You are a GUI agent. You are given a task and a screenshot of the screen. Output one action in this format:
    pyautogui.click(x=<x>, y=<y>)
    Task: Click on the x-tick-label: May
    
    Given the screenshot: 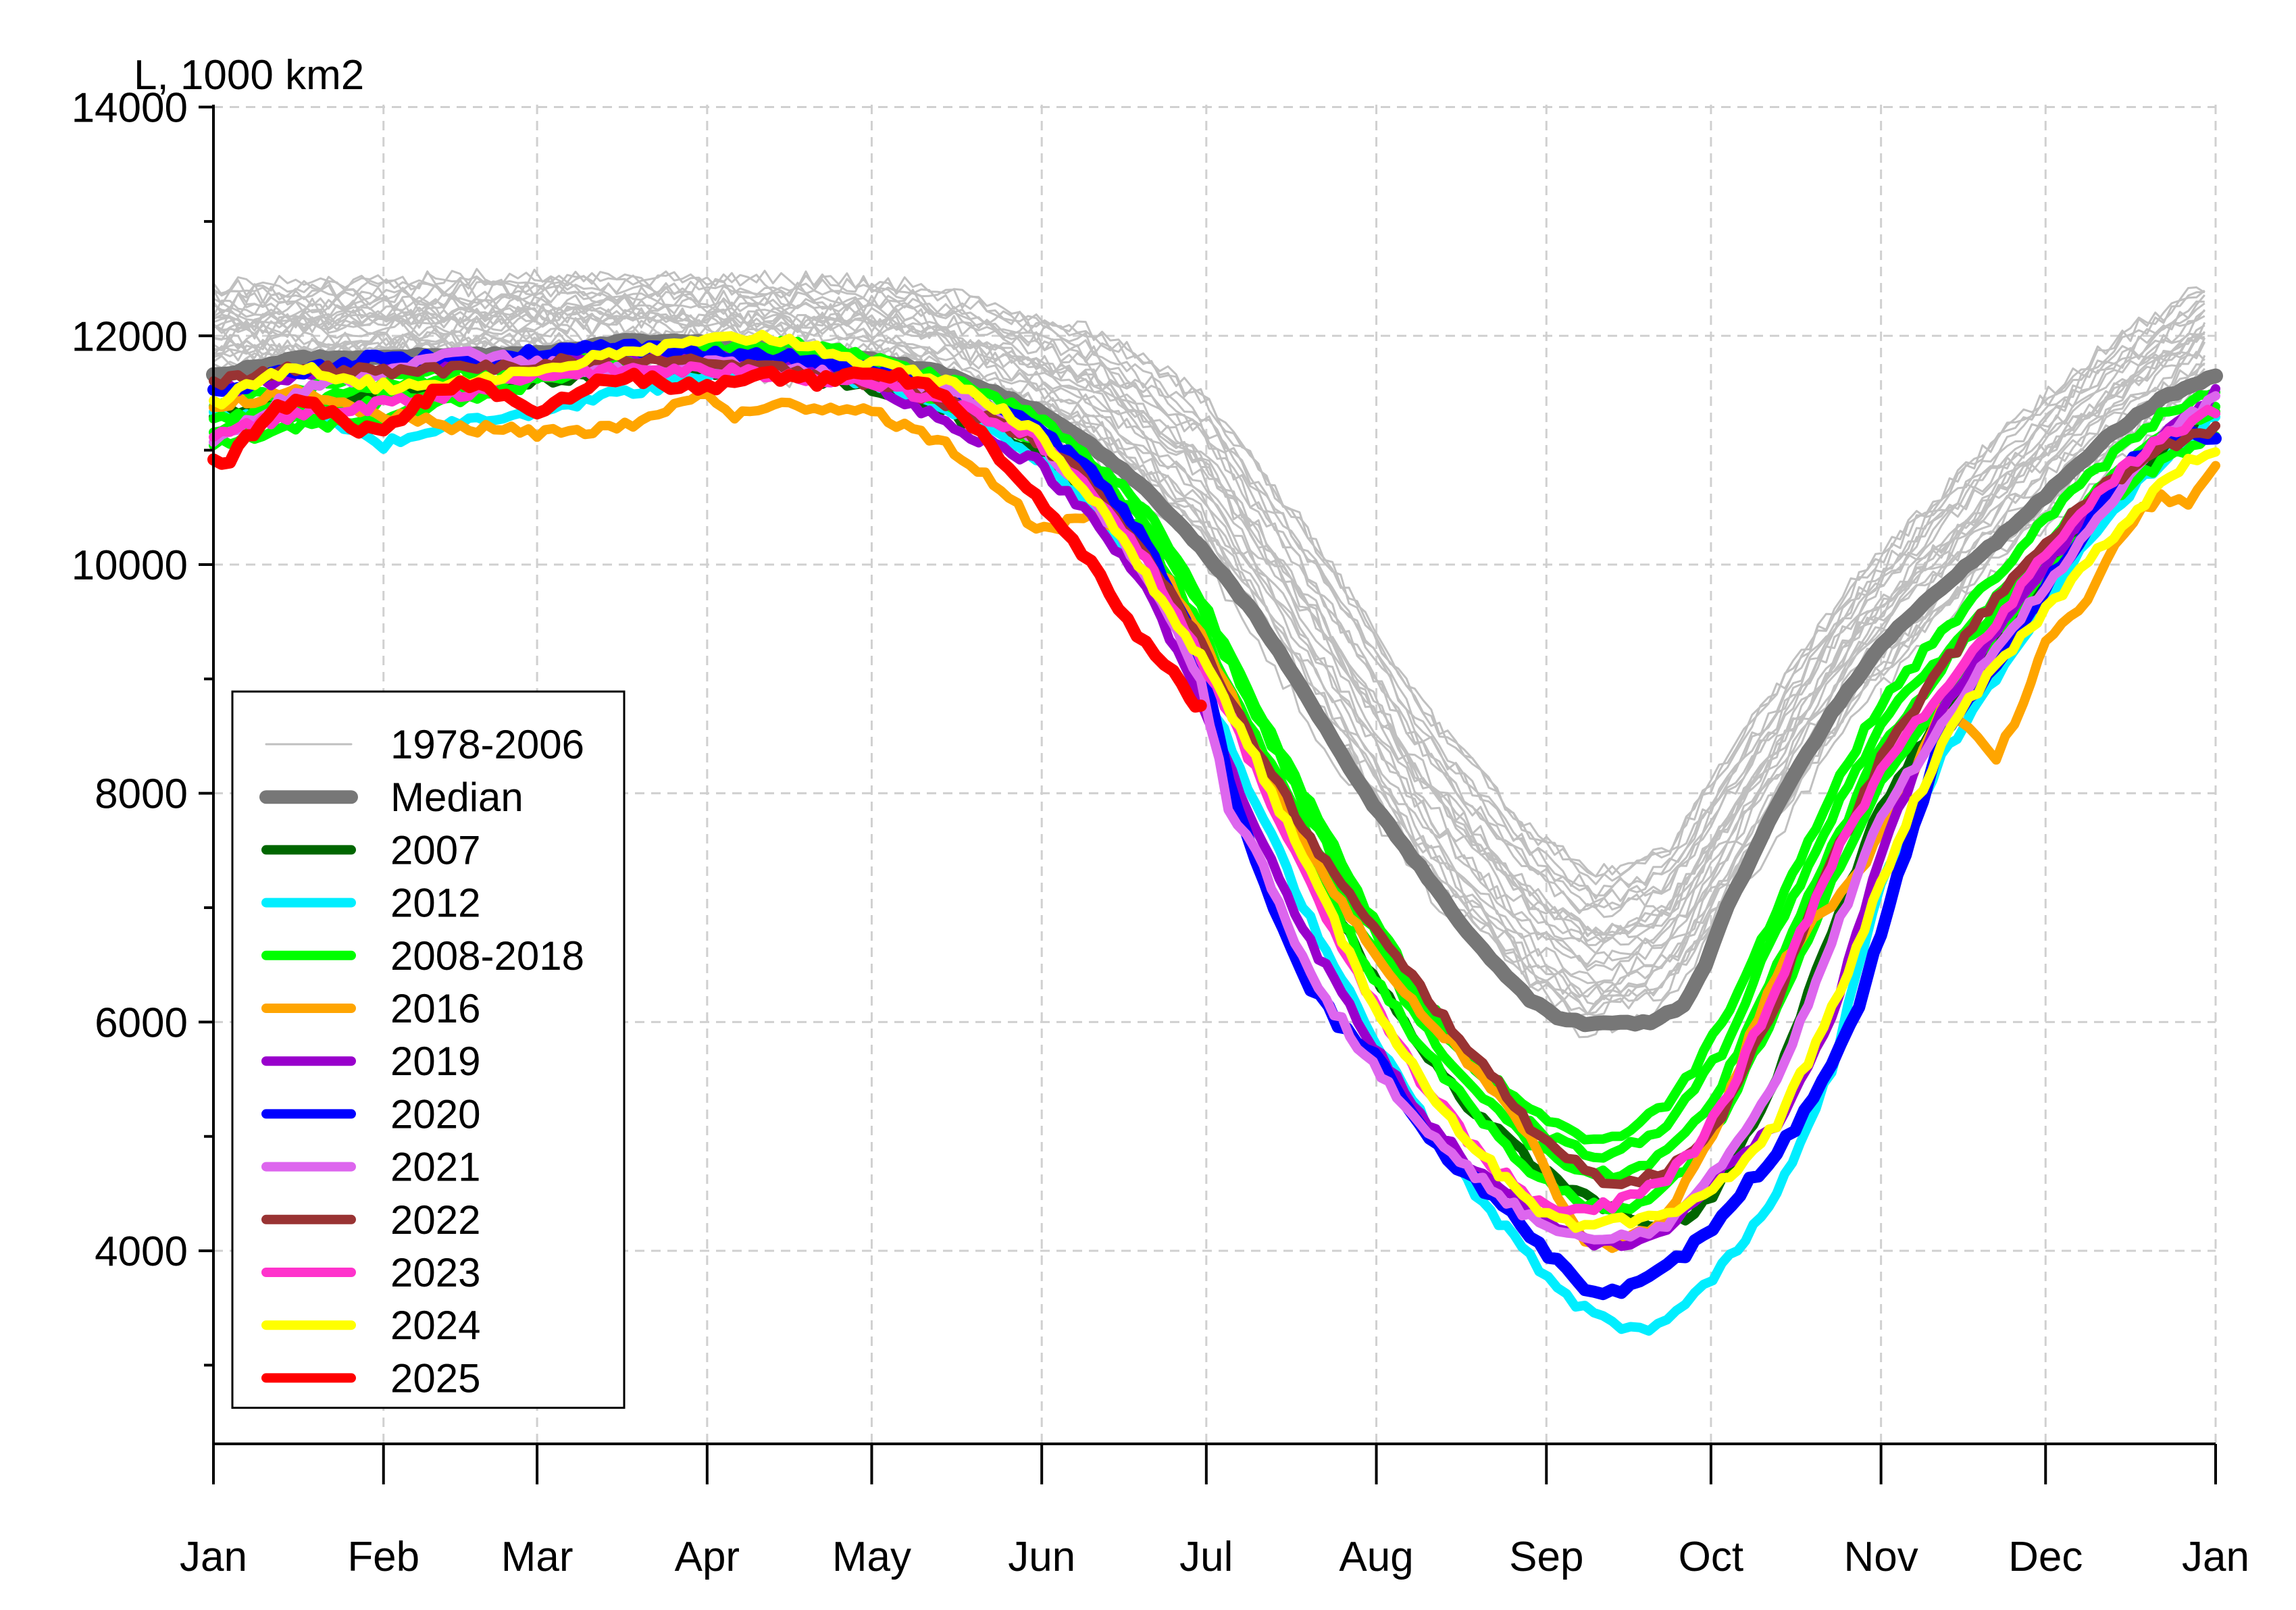 What is the action you would take?
    pyautogui.click(x=871, y=1557)
    